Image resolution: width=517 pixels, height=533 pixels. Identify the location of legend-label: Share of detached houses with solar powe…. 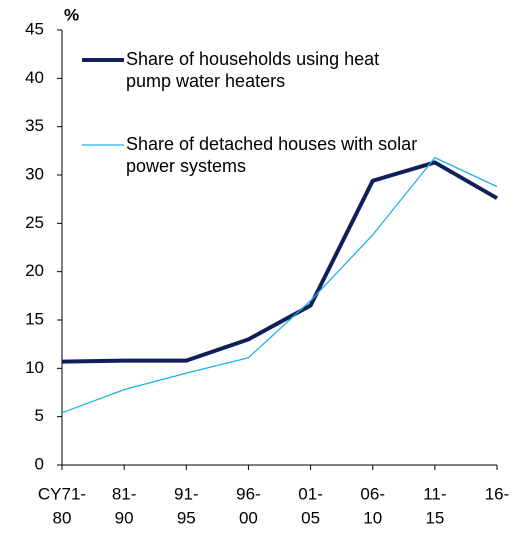
(272, 155).